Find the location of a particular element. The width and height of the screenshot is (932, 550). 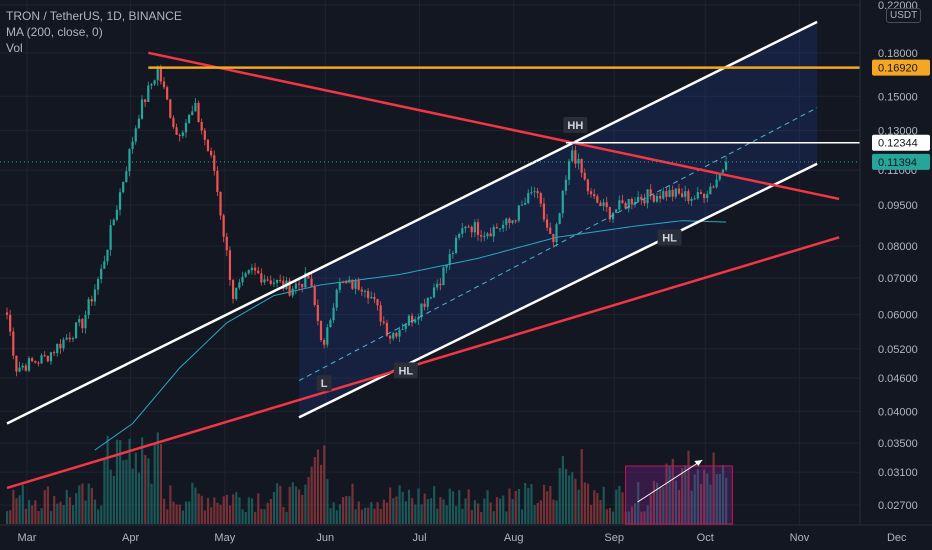

time-tick-label: May is located at coordinates (224, 538).